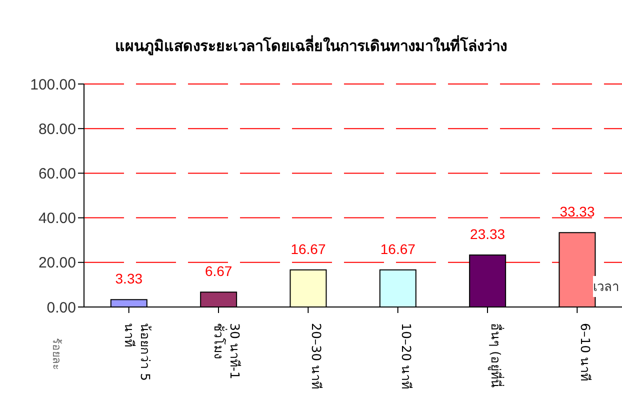  I want to click on chart-title: แผนภูมิแสดงระยะเวลาโดยเฉลี่ยในการเดินทางมาในที่โล่งว่าง, so click(311, 46).